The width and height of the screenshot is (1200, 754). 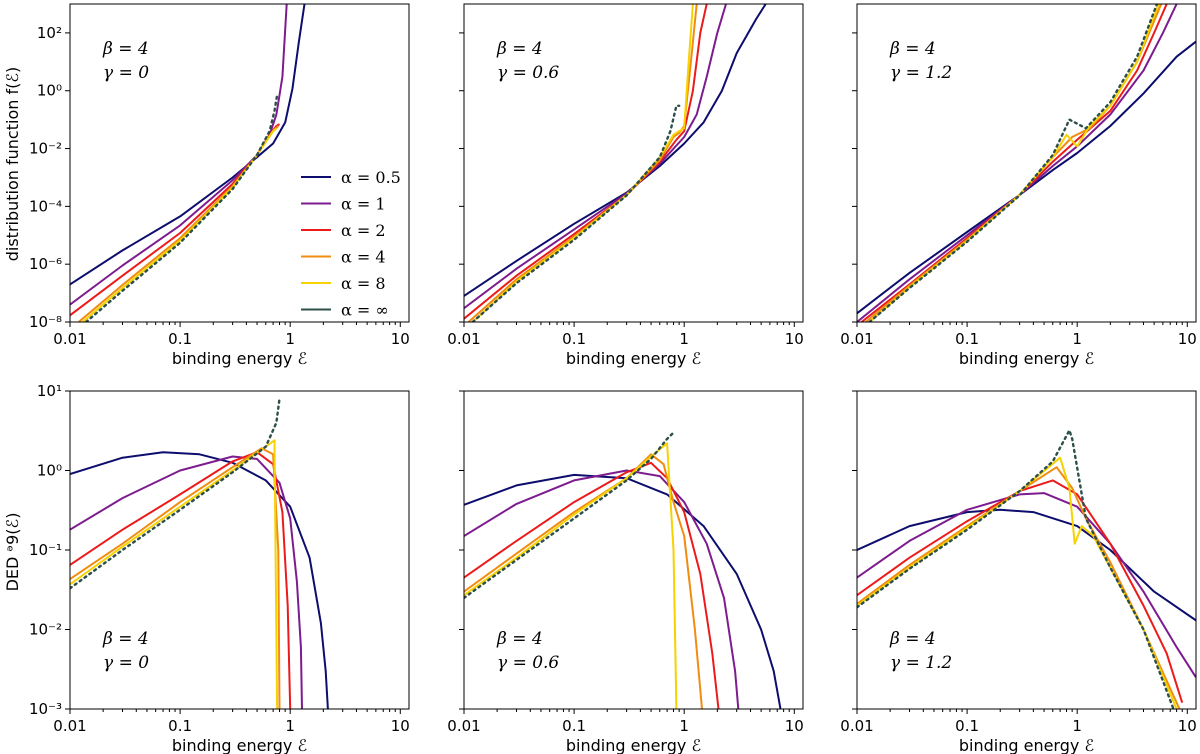 What do you see at coordinates (365, 310) in the screenshot?
I see `legend-entry: α = ∞` at bounding box center [365, 310].